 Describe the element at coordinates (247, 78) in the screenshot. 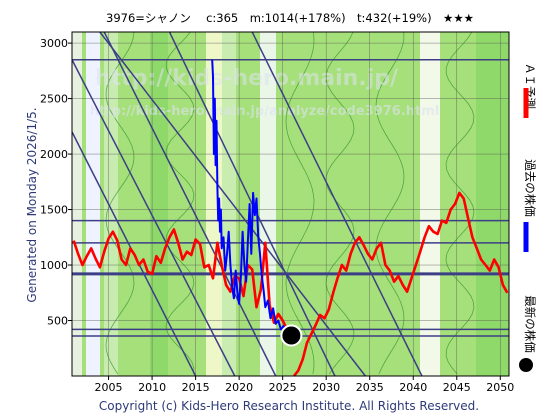

I see `watermark-line1: http://kids-hero.main.jp/` at that location.